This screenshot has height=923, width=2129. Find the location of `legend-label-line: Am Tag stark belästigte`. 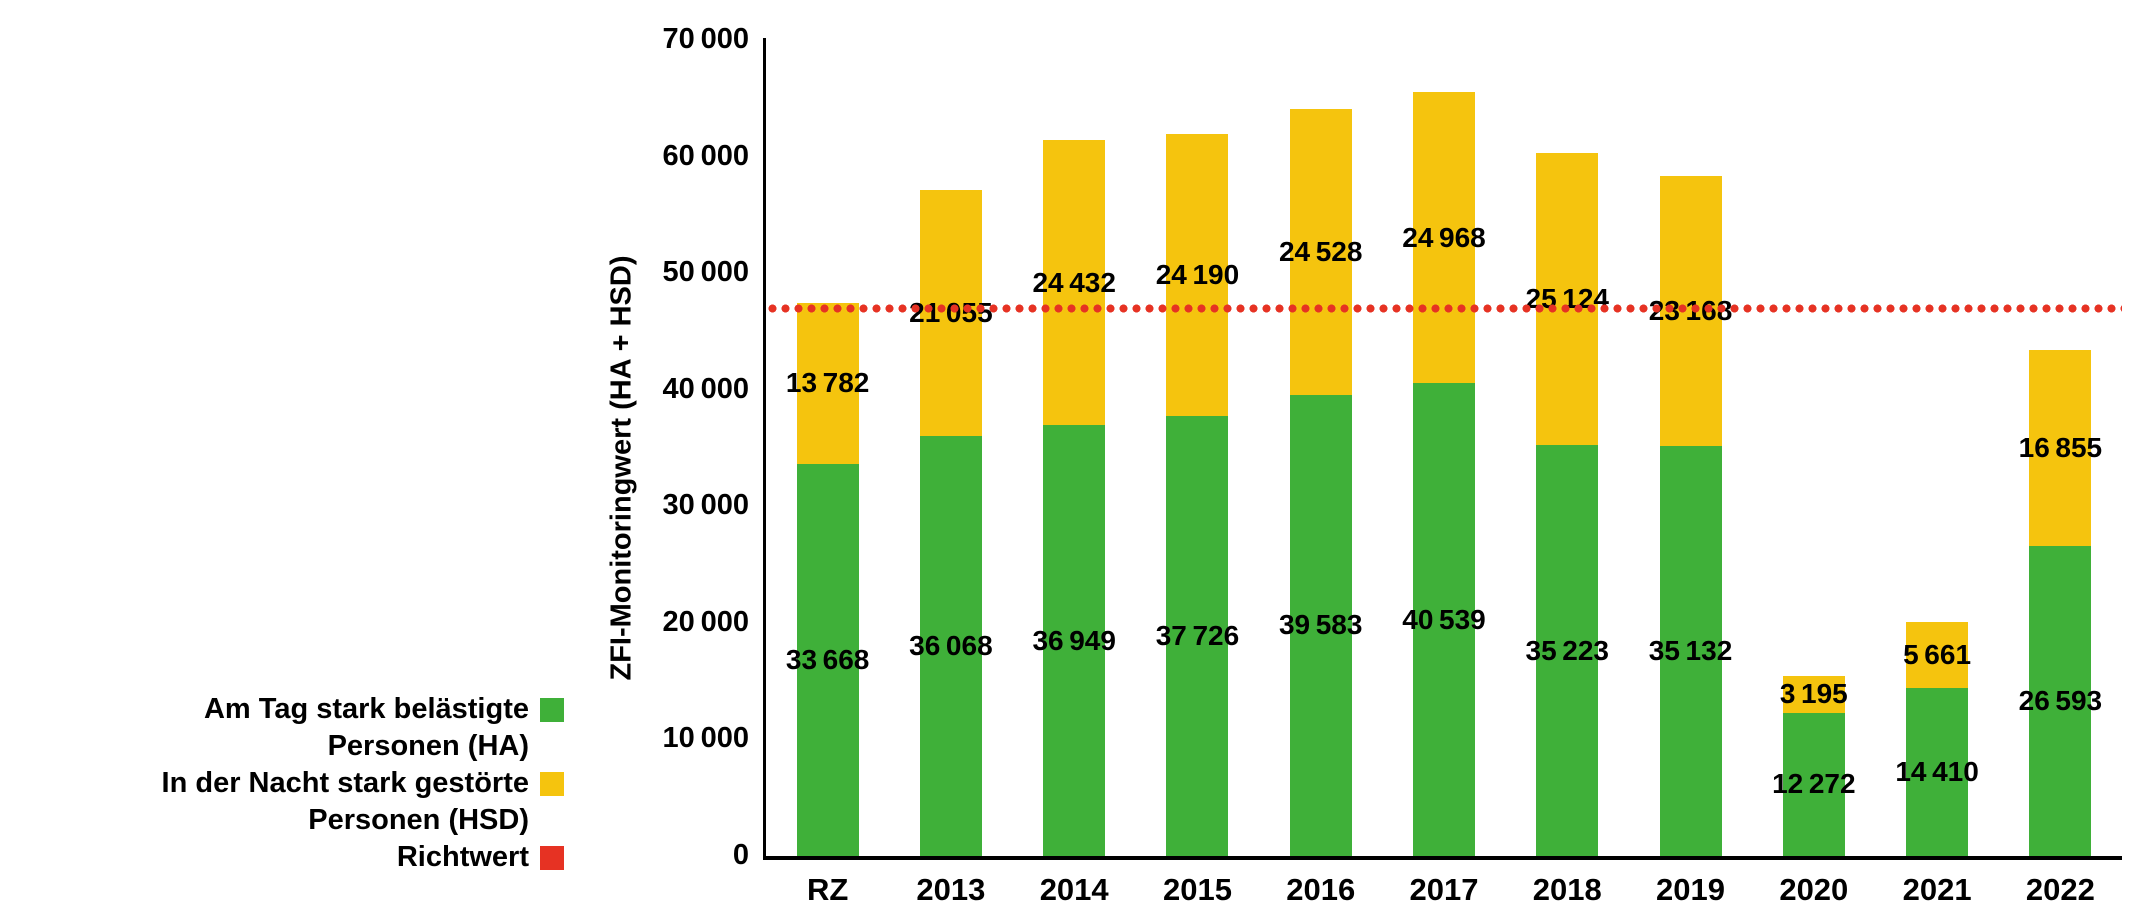

legend-label-line: Am Tag stark belästigte is located at coordinates (366, 709).